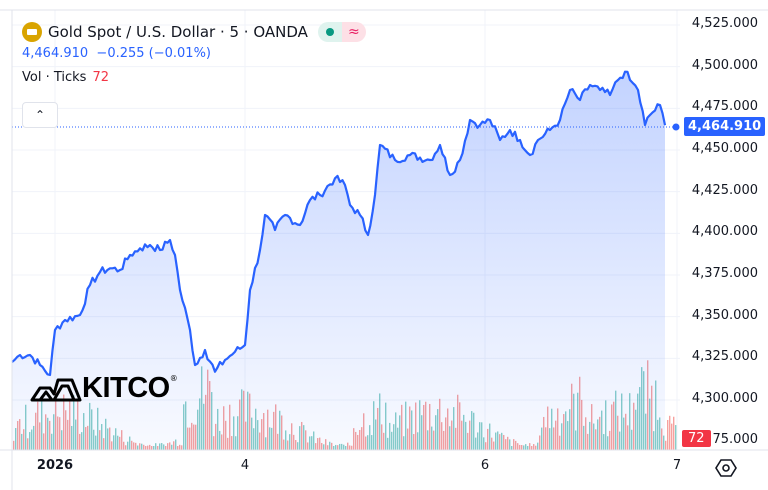 This screenshot has height=490, width=768. I want to click on volume-tag: 72, so click(696, 438).